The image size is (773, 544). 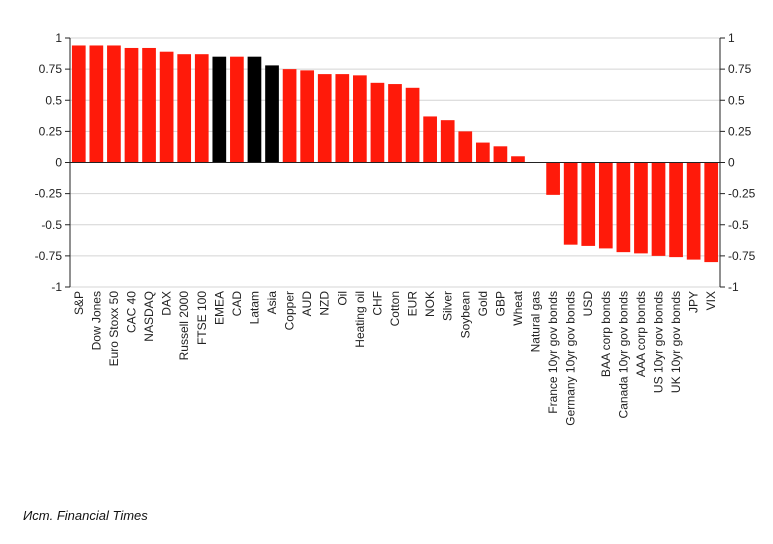 What do you see at coordinates (79, 303) in the screenshot?
I see `category-label: S&P` at bounding box center [79, 303].